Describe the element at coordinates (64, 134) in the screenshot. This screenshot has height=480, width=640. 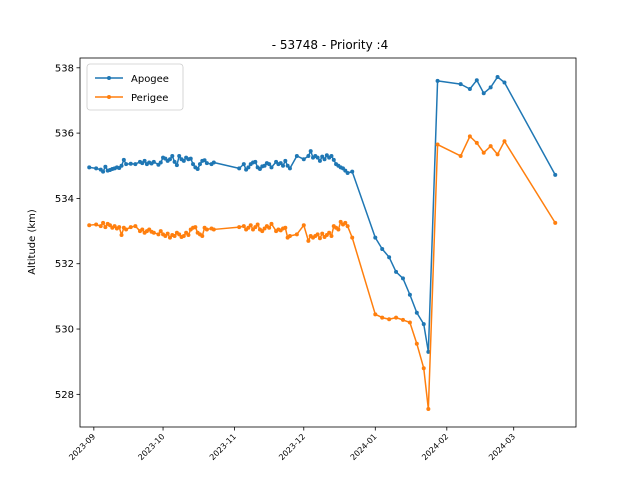
I see `y-tick-label: 536` at that location.